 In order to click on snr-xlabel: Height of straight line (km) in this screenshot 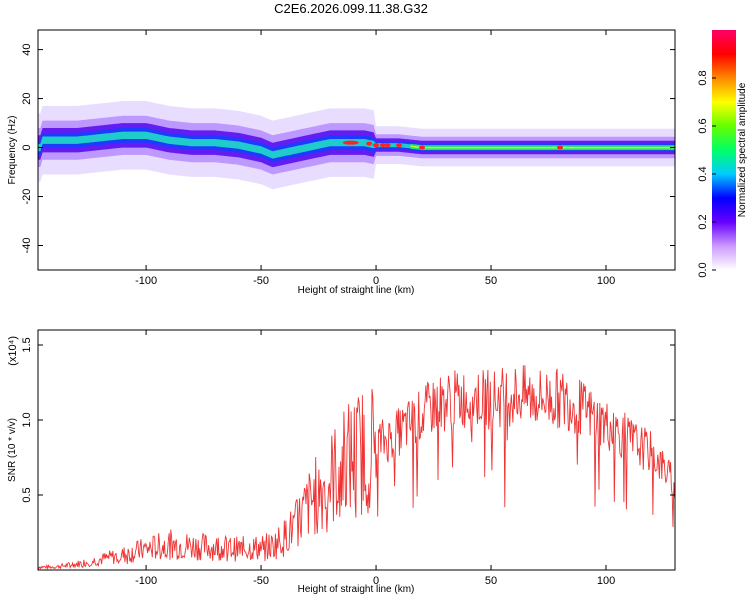, I will do `click(356, 589)`.